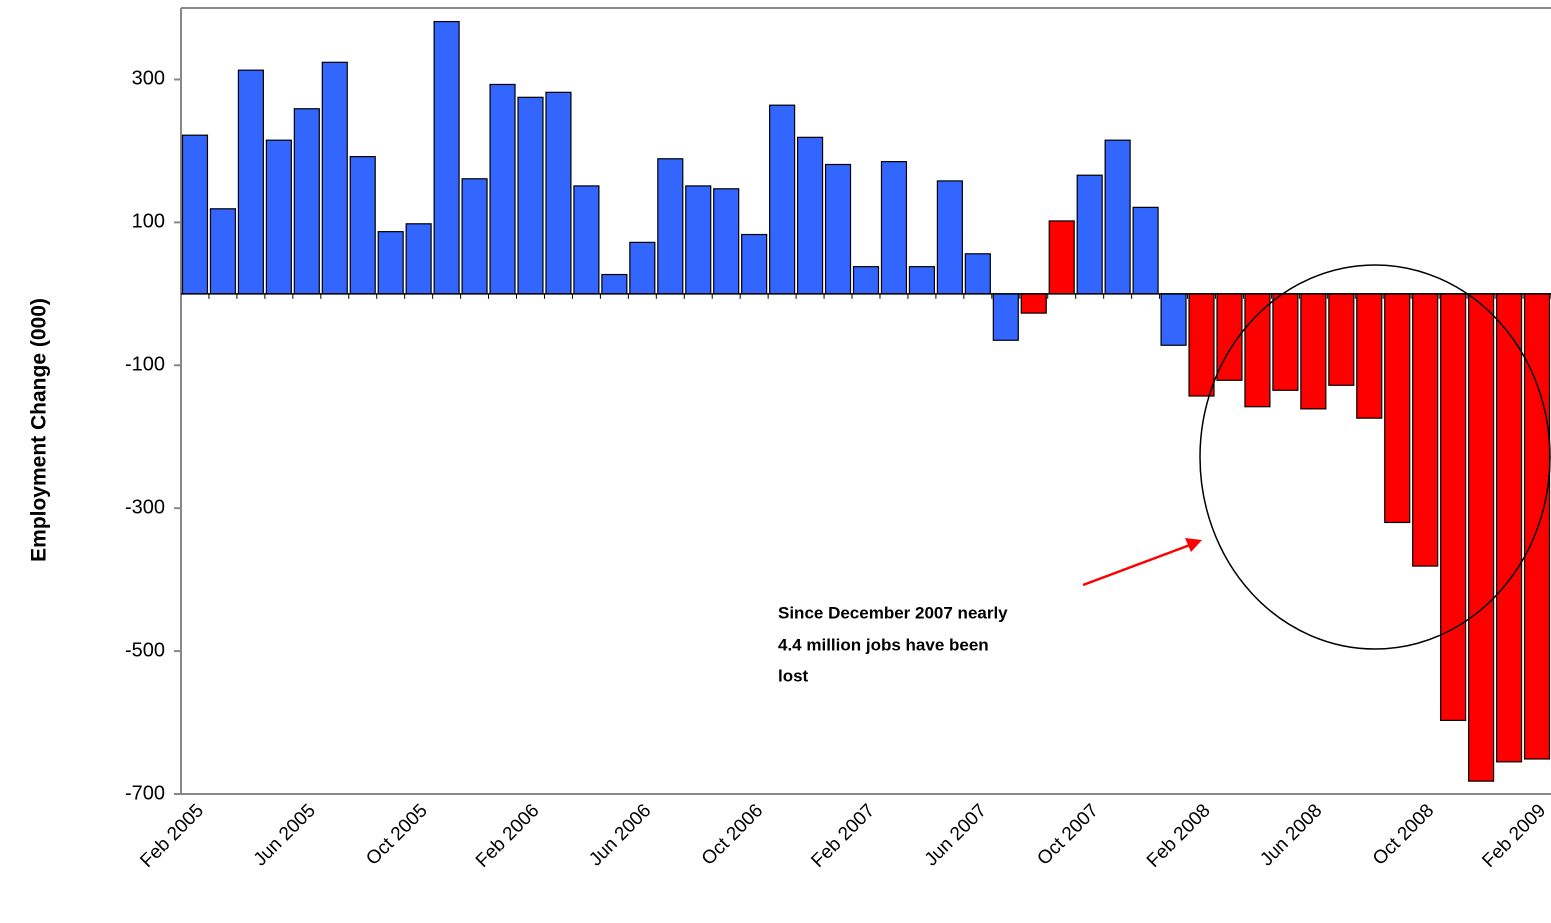  Describe the element at coordinates (148, 79) in the screenshot. I see `y-tick-label: 300` at that location.